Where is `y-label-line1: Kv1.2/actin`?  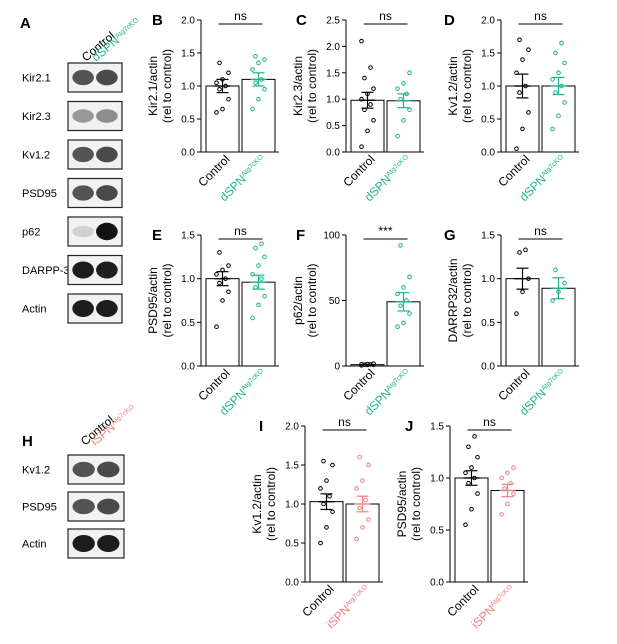
y-label-line1: Kv1.2/actin is located at coordinates (257, 503).